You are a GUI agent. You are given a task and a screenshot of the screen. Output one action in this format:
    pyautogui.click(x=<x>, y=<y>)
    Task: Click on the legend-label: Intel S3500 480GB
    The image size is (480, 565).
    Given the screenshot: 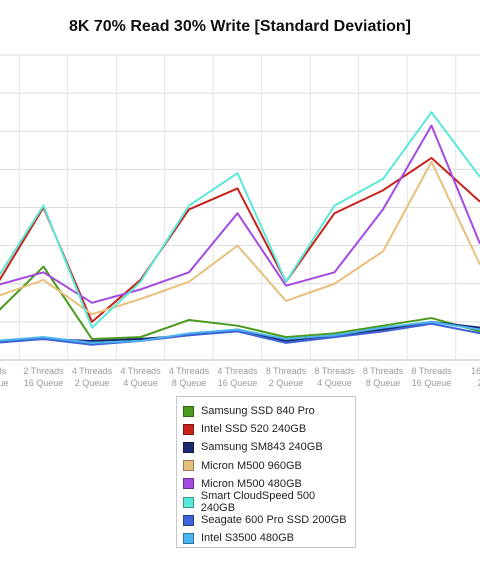 What is the action you would take?
    pyautogui.click(x=247, y=538)
    